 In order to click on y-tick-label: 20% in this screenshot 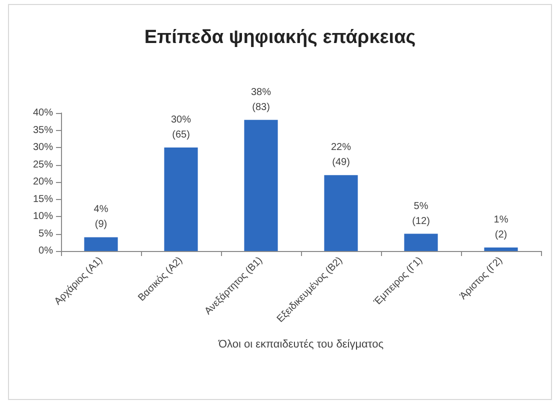, I will do `click(43, 182)`.